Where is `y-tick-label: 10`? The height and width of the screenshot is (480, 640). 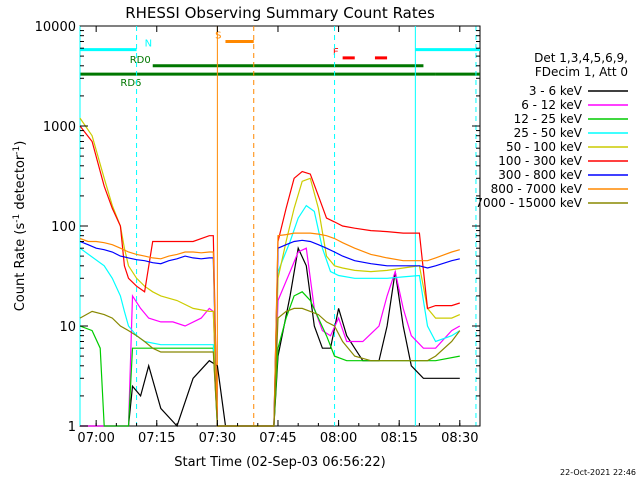 y-tick-label: 10 is located at coordinates (67, 327).